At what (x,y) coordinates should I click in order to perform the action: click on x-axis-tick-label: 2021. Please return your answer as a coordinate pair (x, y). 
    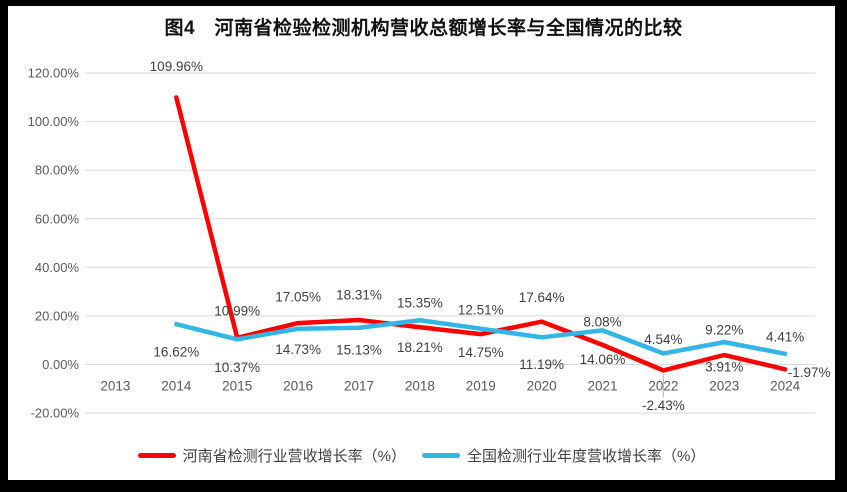
    Looking at the image, I should click on (602, 386).